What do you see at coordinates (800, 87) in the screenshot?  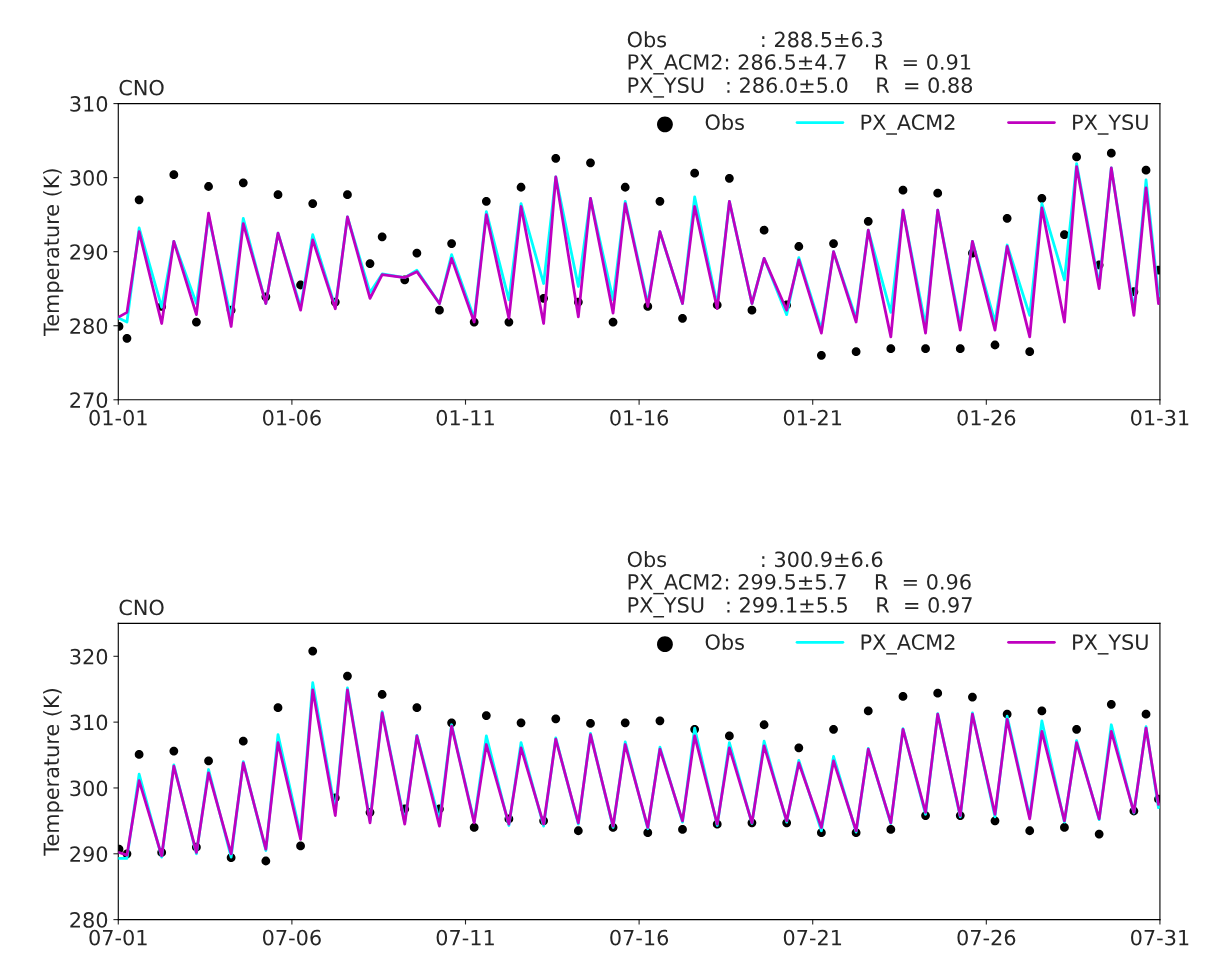 I see `text: PX_YSU : 286.0±5.0 R = 0.88` at bounding box center [800, 87].